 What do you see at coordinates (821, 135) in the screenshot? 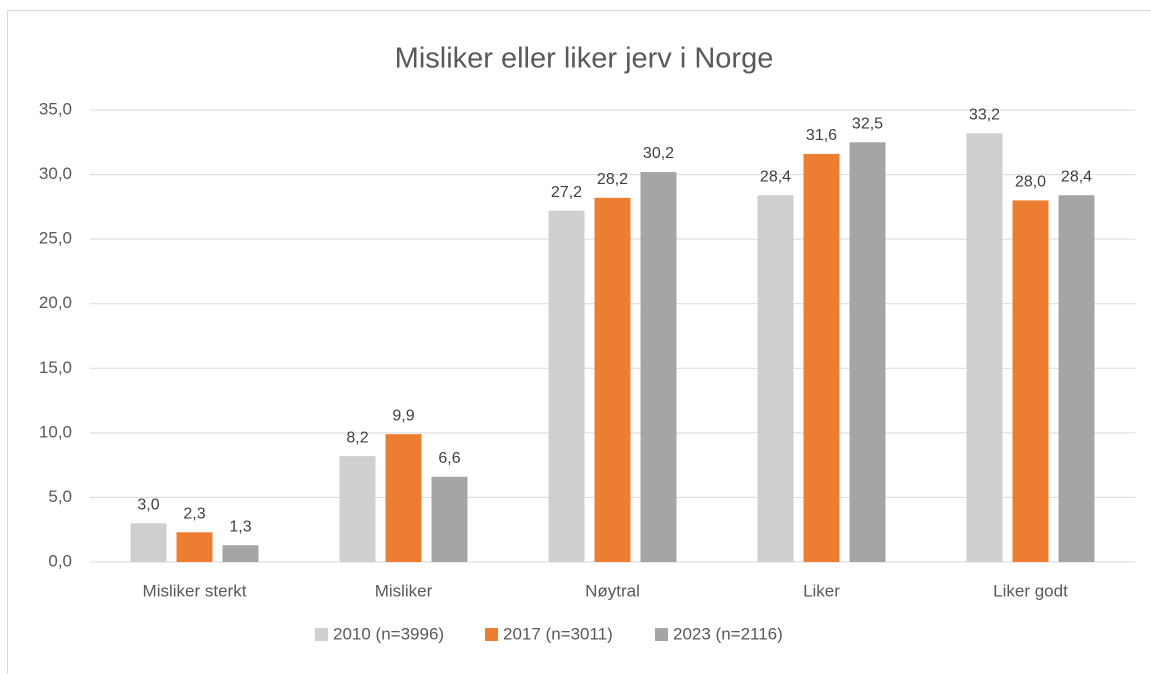
I see `data-label: 31,6` at bounding box center [821, 135].